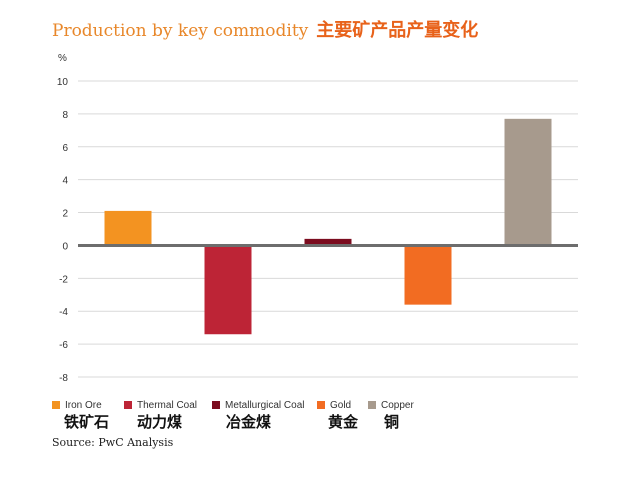  Describe the element at coordinates (249, 422) in the screenshot. I see `zh-label-metallurgical-coal: 冶金煤` at that location.